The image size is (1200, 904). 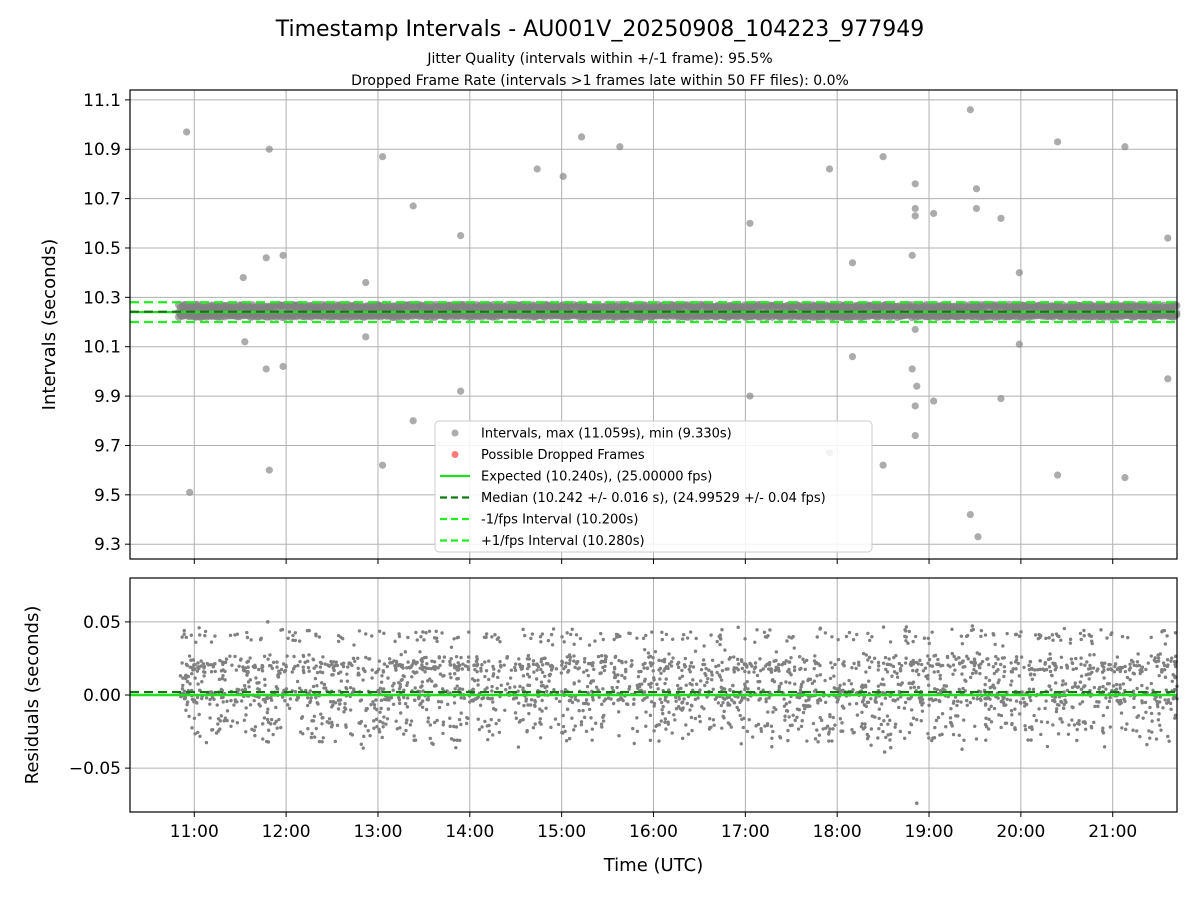 What do you see at coordinates (890, 747) in the screenshot?
I see `residual-outlier-point` at bounding box center [890, 747].